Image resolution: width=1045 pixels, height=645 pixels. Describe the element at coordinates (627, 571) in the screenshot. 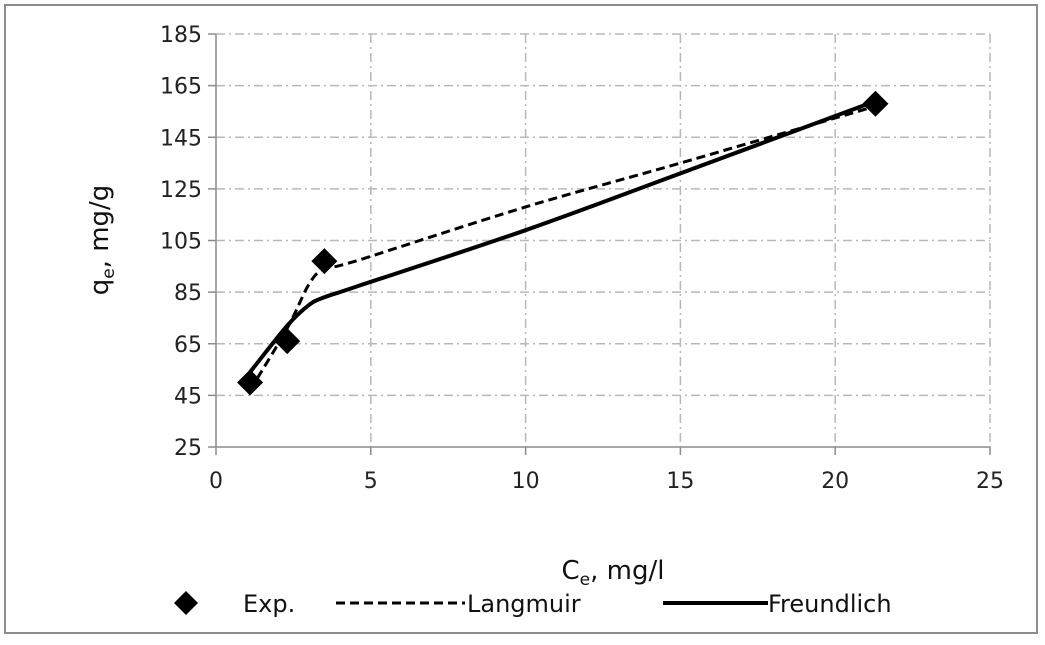

I see `x-axis-title-rest: , mg/l` at that location.